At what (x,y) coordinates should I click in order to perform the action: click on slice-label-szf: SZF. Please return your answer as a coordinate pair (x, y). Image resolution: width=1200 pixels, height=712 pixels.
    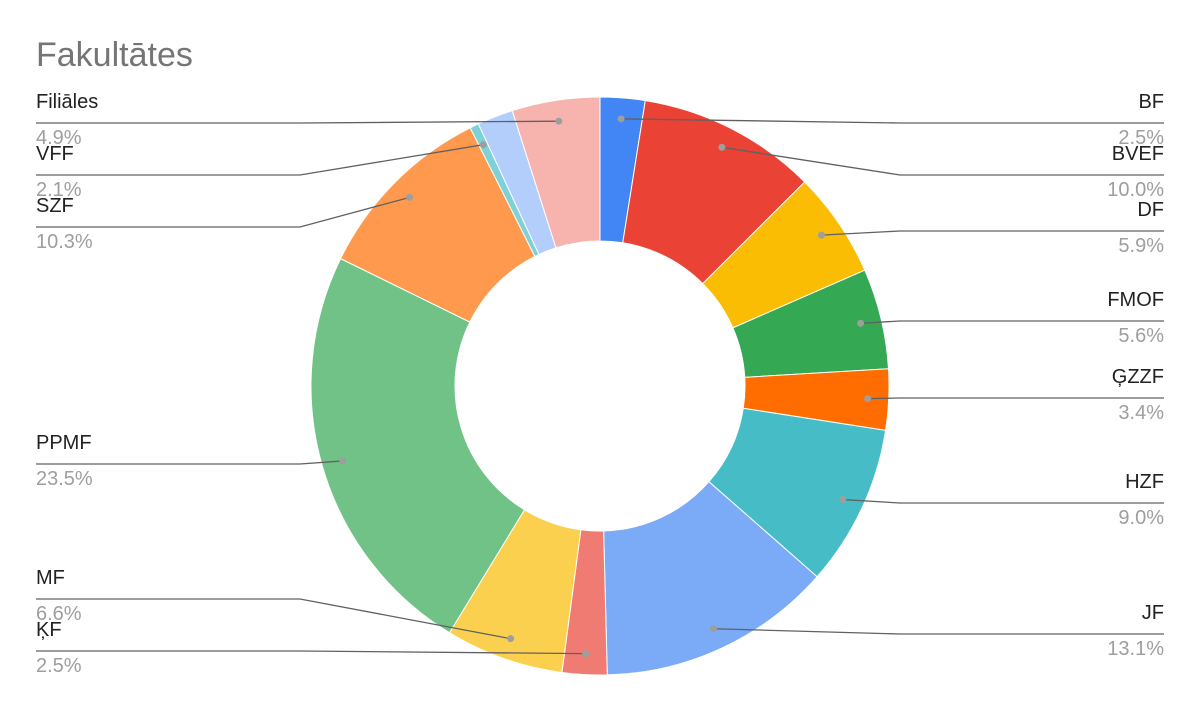
    Looking at the image, I should click on (55, 206).